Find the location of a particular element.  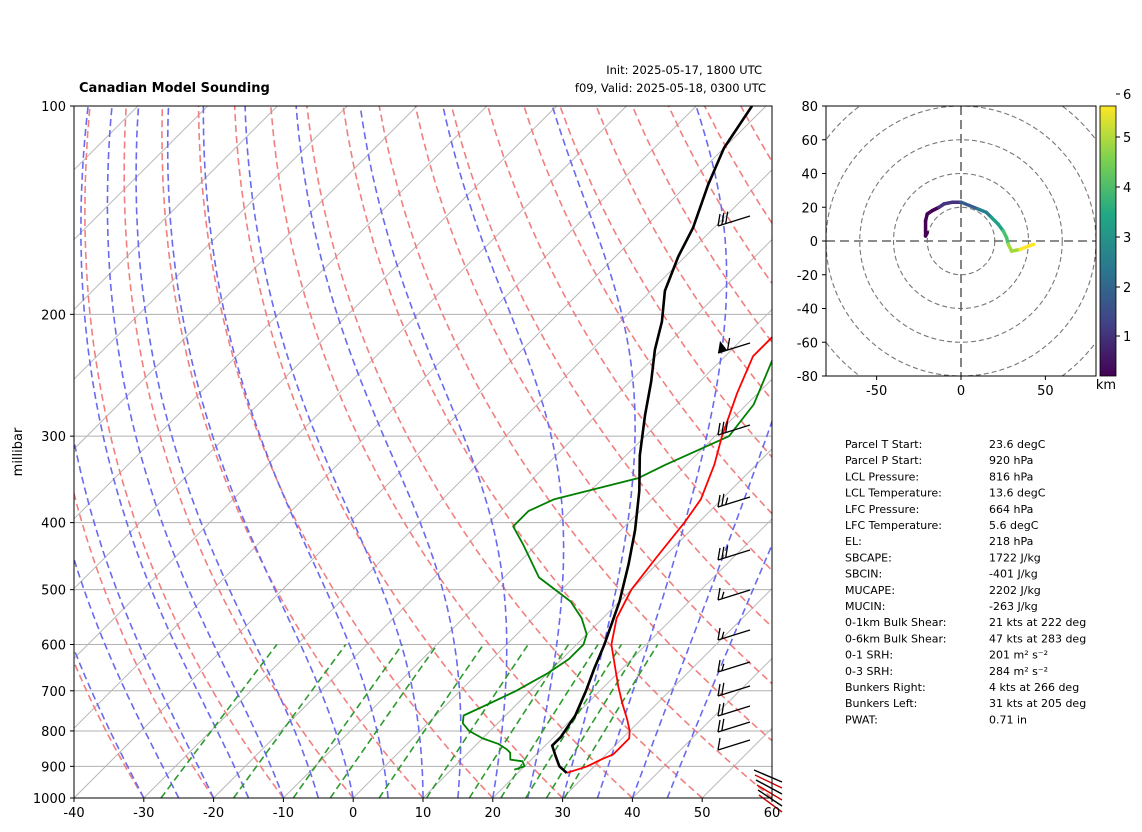

y-tick-label: 600 is located at coordinates (53, 645).